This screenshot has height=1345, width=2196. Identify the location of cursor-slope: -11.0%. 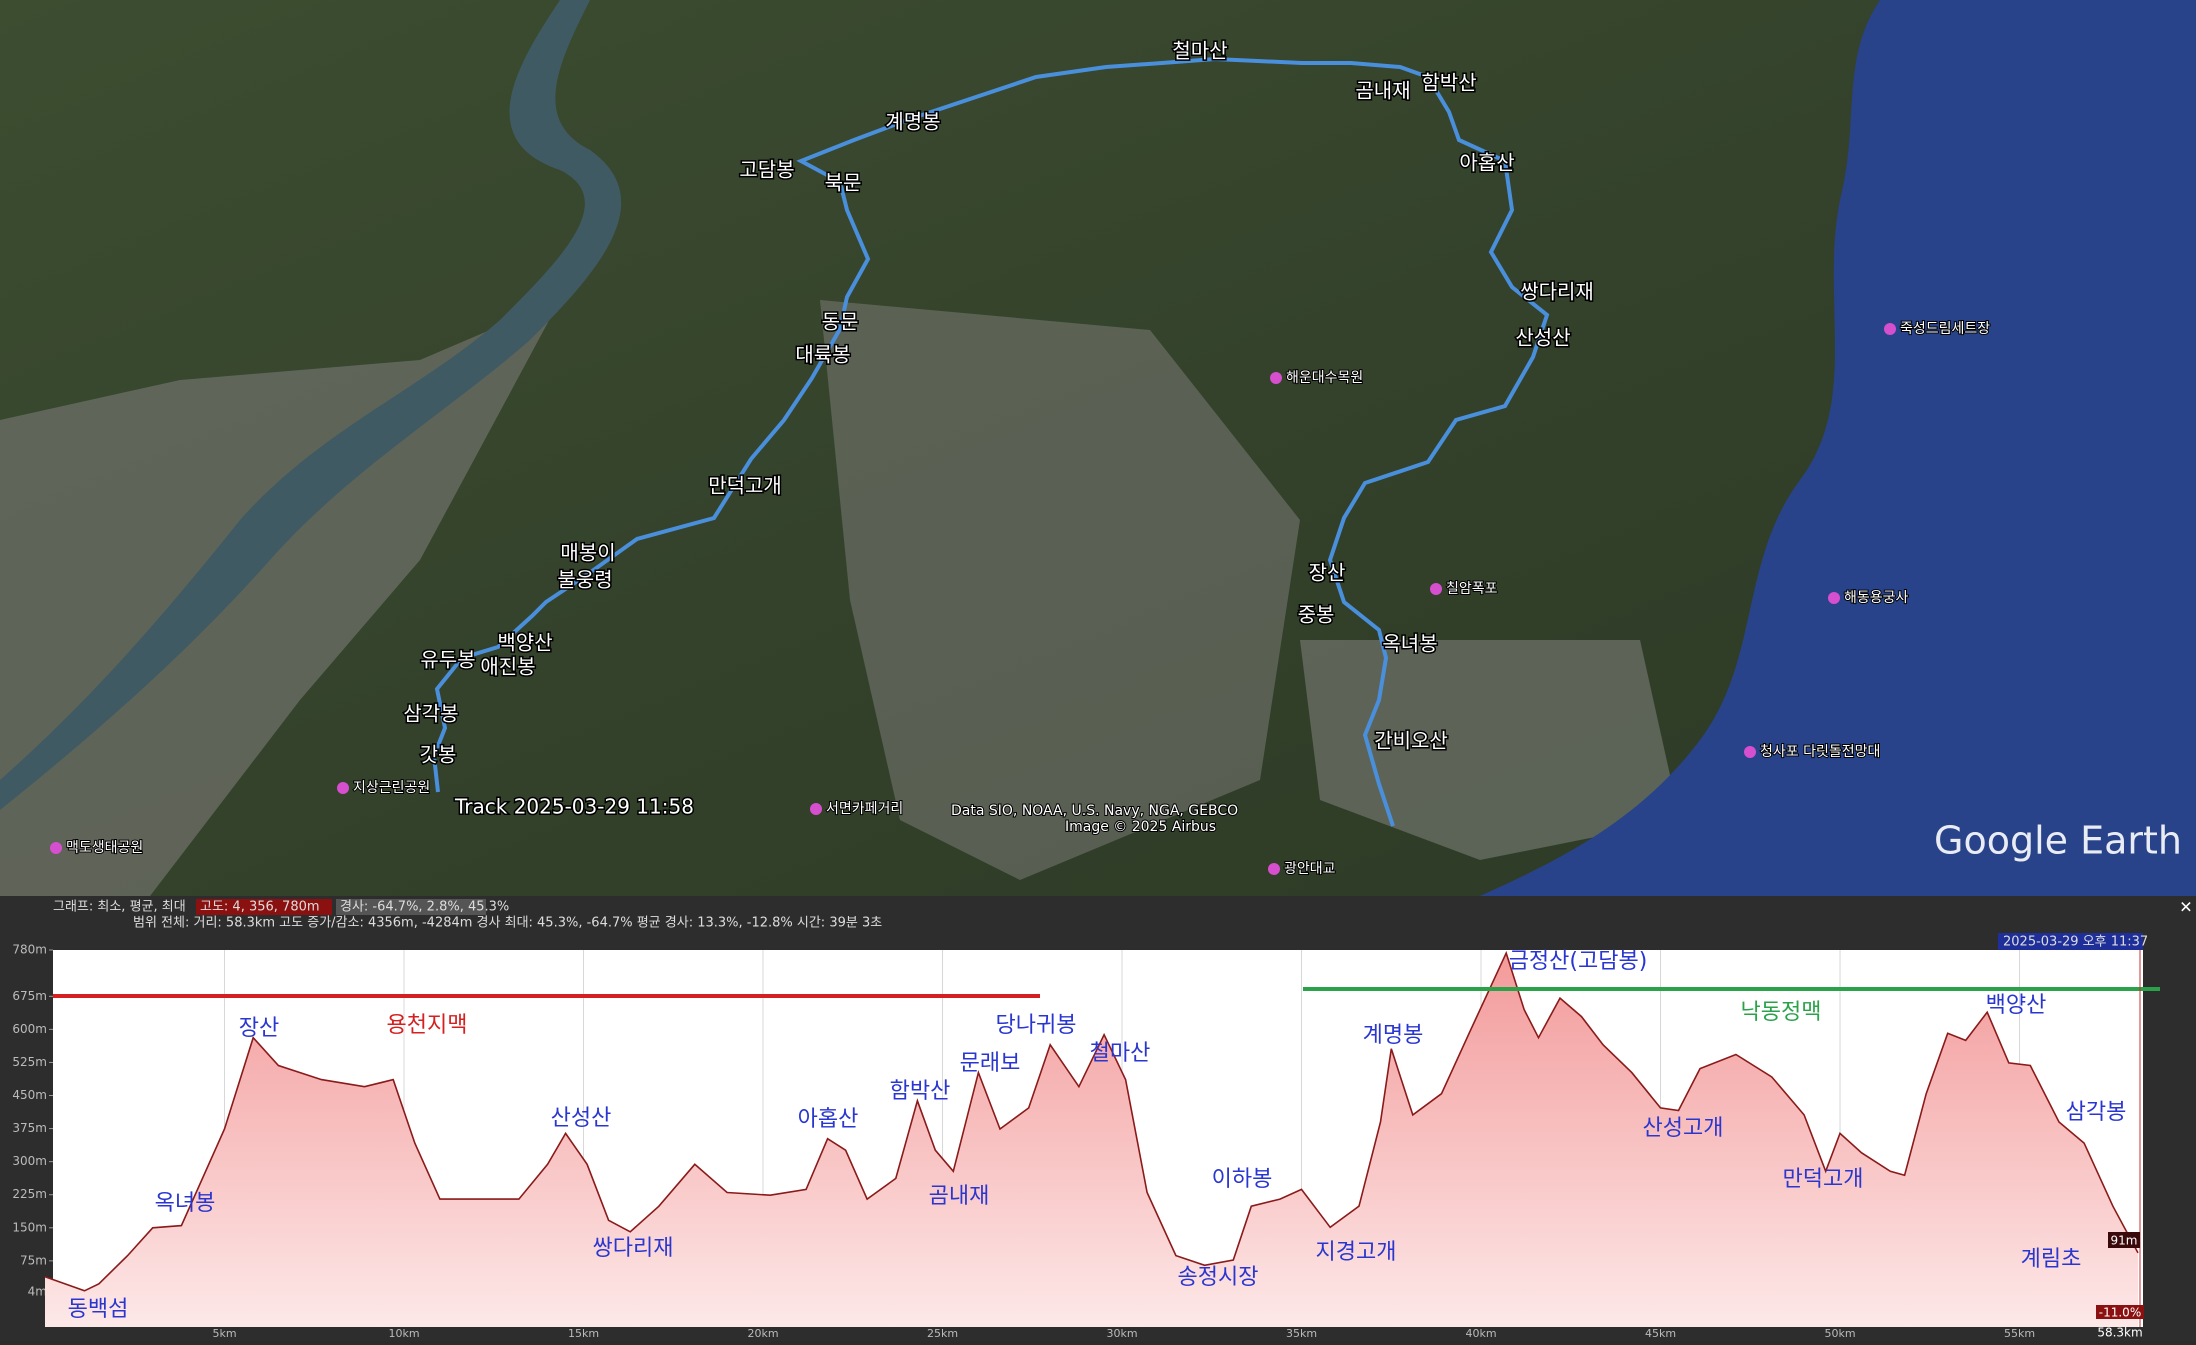
(2120, 1313).